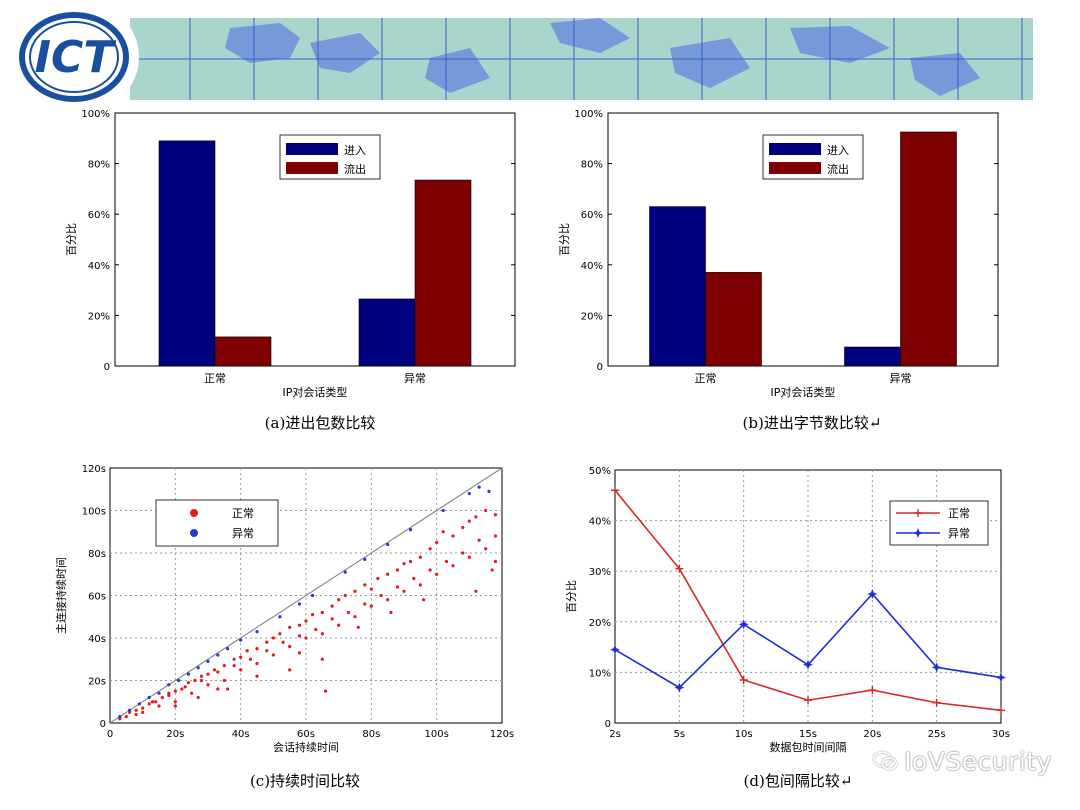  What do you see at coordinates (978, 761) in the screenshot?
I see `watermark-text: IoVSecurity` at bounding box center [978, 761].